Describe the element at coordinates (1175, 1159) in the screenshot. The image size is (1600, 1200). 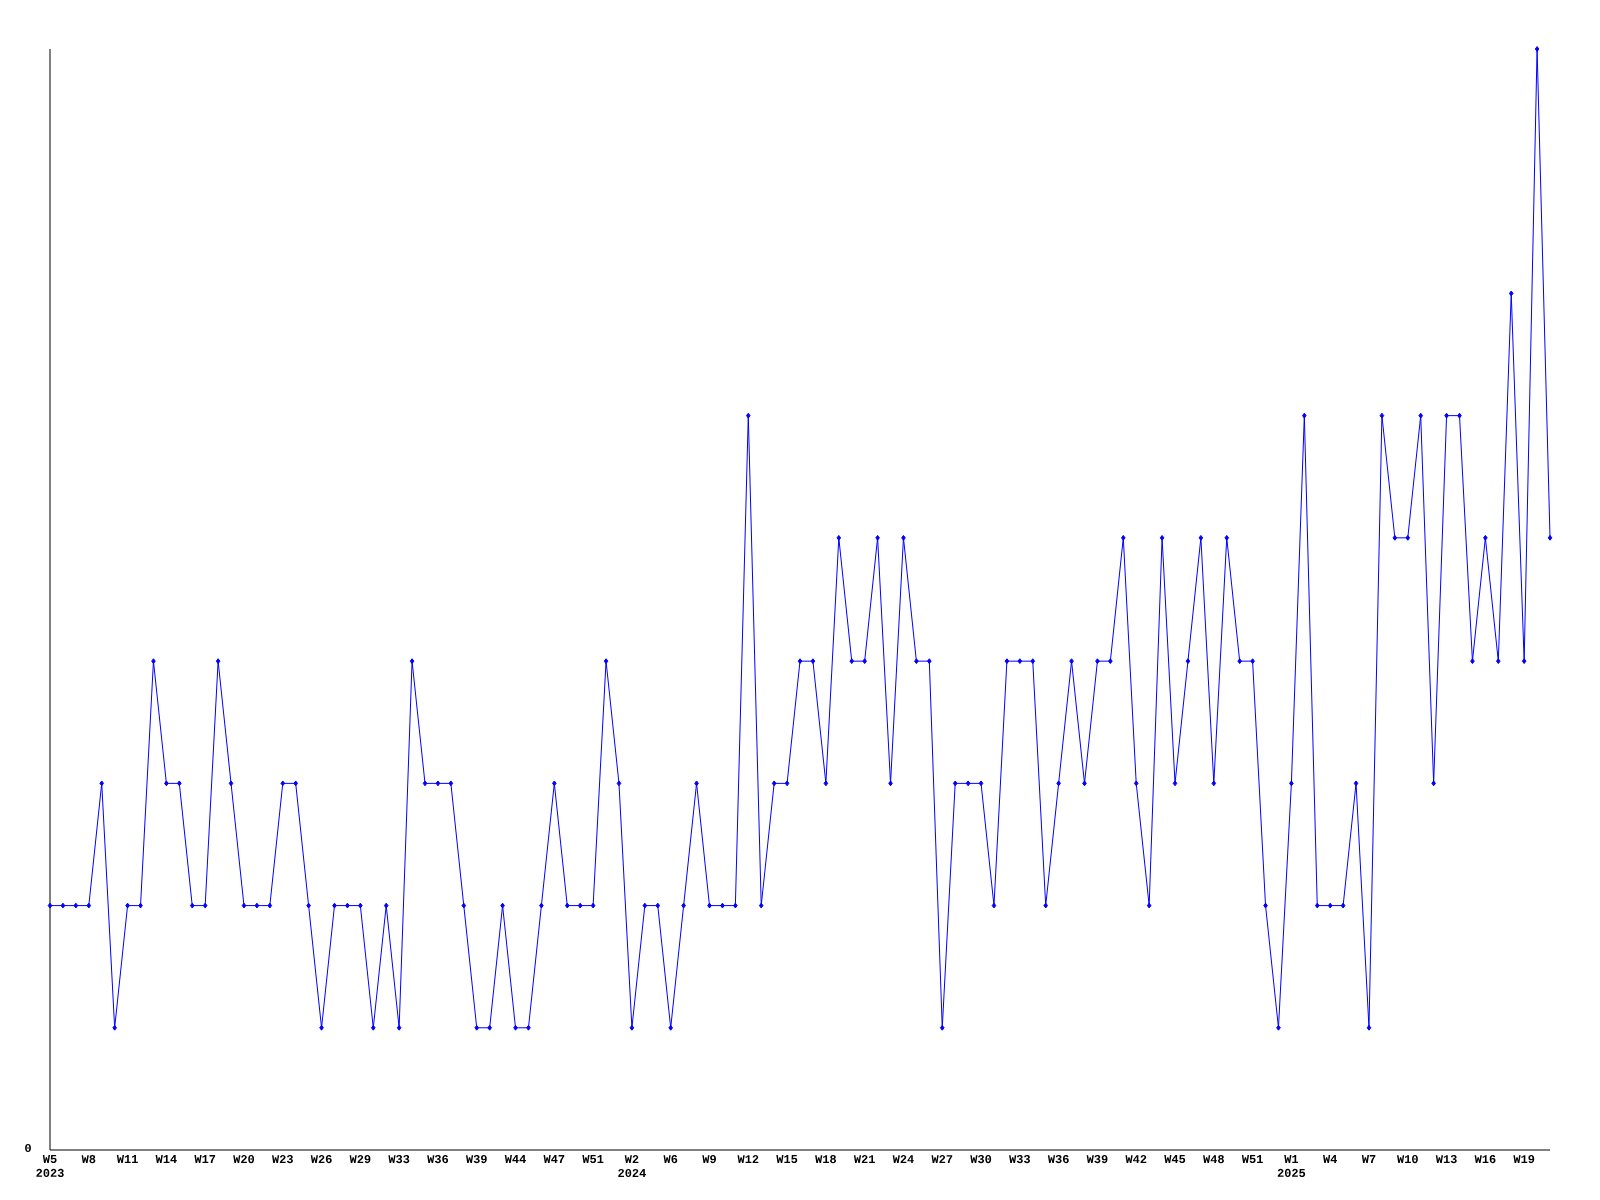
I see `x-tick-label: W45` at that location.